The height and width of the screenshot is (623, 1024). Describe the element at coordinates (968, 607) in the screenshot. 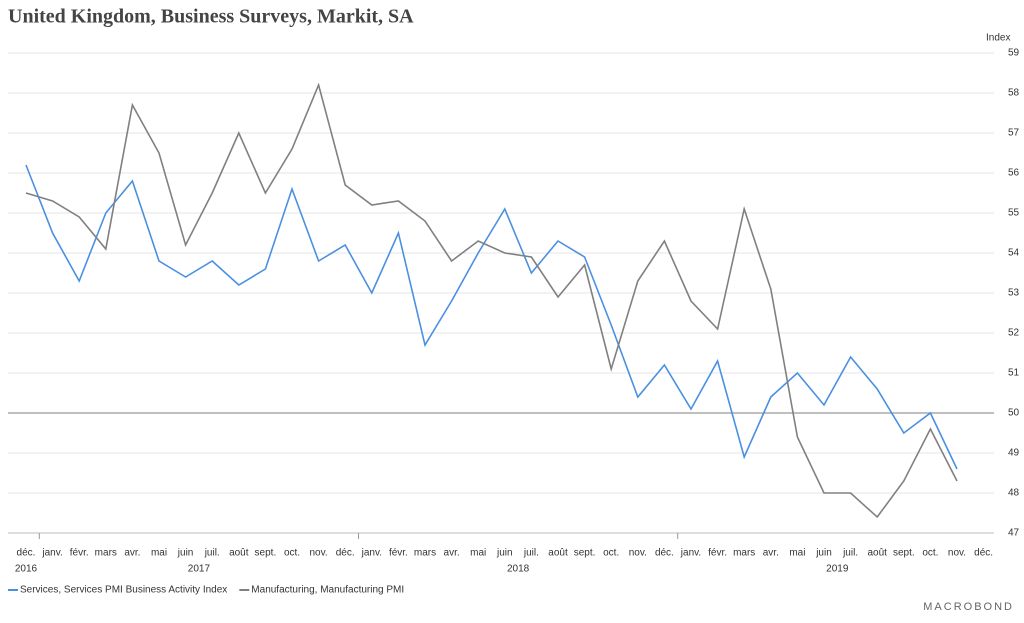

I see `source-logo: MACROBOND` at that location.